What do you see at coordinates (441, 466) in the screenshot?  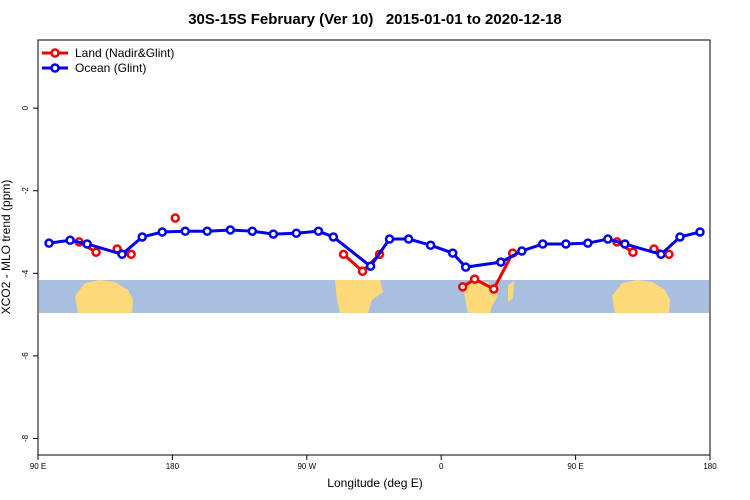 I see `x-tick-label: 0` at bounding box center [441, 466].